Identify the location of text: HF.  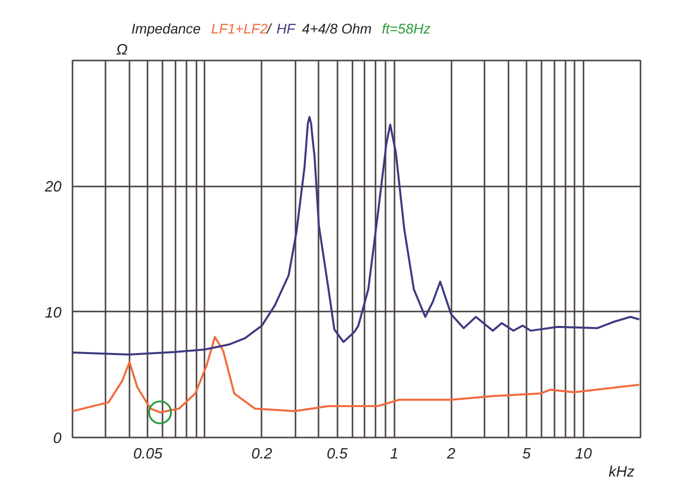
(286, 28).